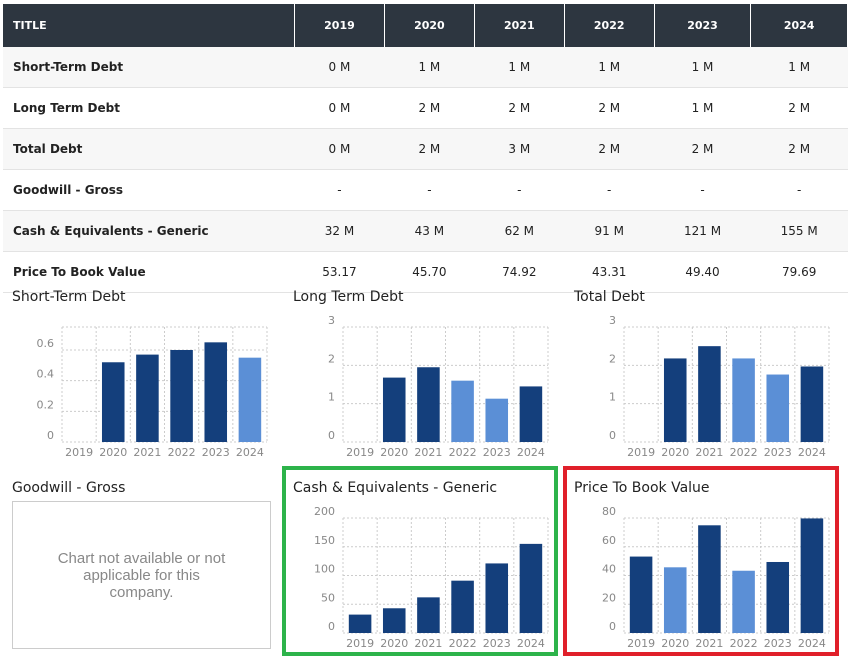  Describe the element at coordinates (149, 149) in the screenshot. I see `table-cell: Total Debt` at that location.